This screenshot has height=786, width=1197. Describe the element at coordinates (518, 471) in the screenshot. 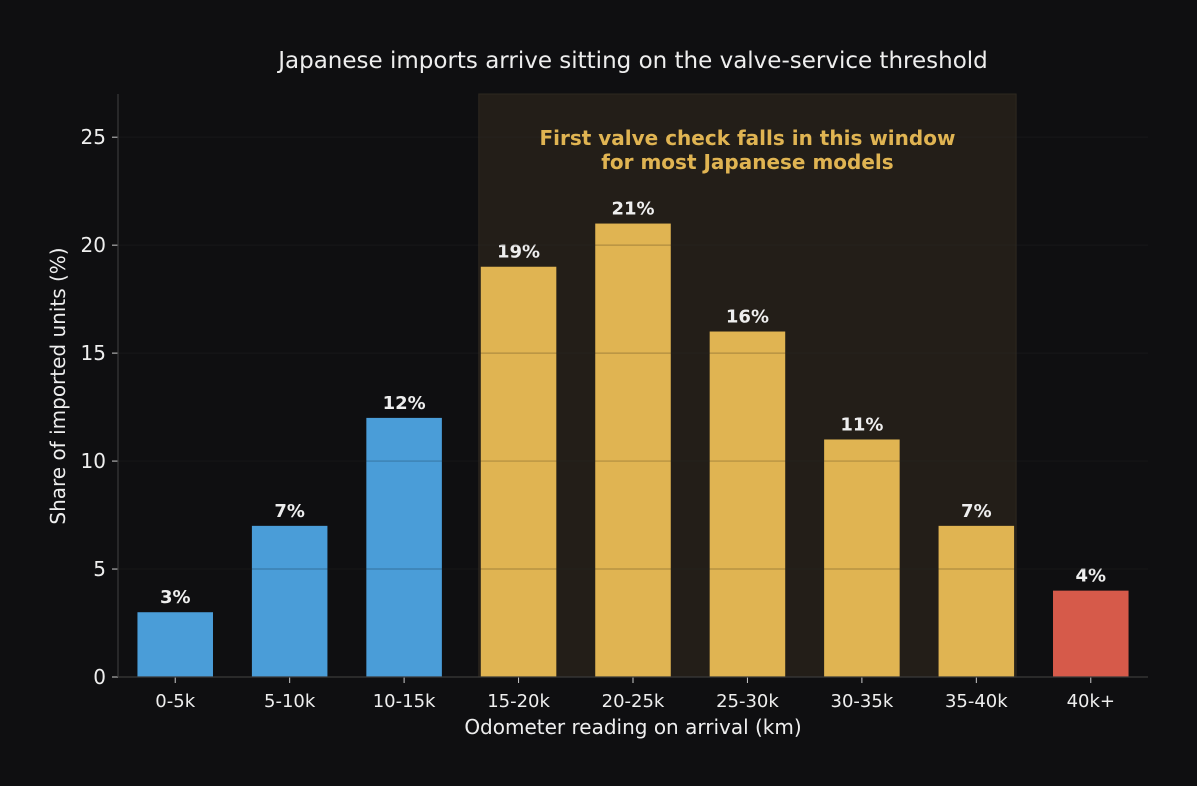

I see `bar-15-20k` at that location.